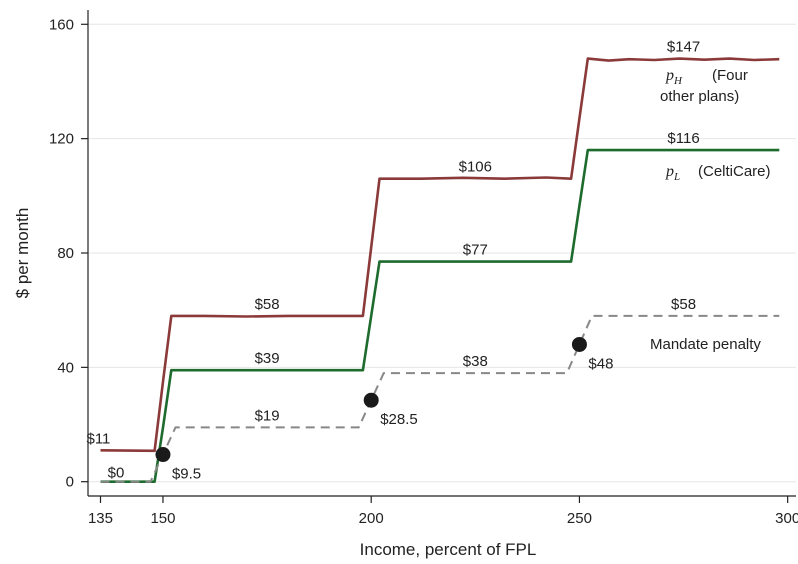  Describe the element at coordinates (186, 474) in the screenshot. I see `penalty-marker-label-1: $9.5` at that location.